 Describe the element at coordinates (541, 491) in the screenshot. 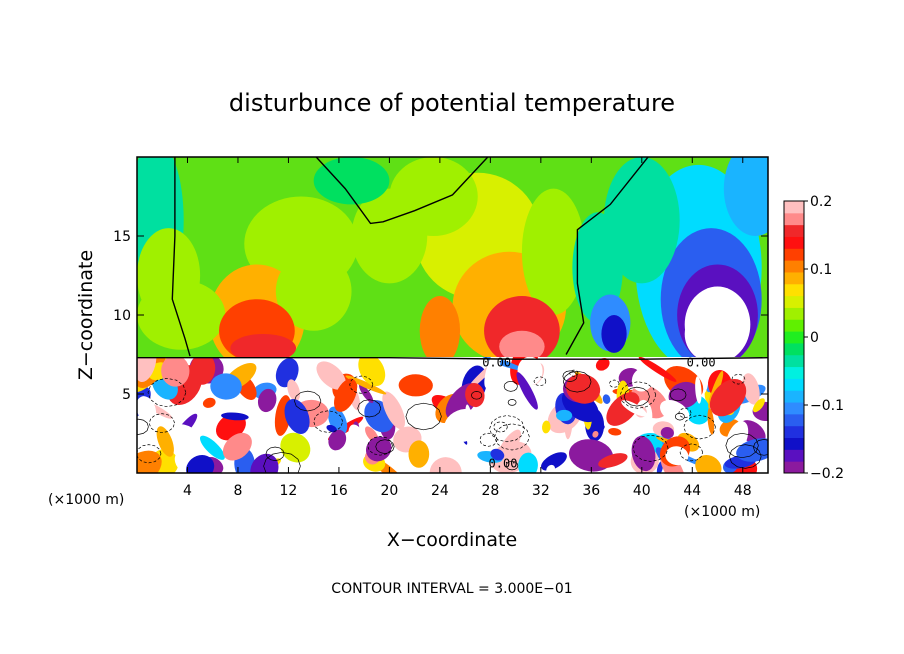

I see `x-tick-label: 32` at that location.